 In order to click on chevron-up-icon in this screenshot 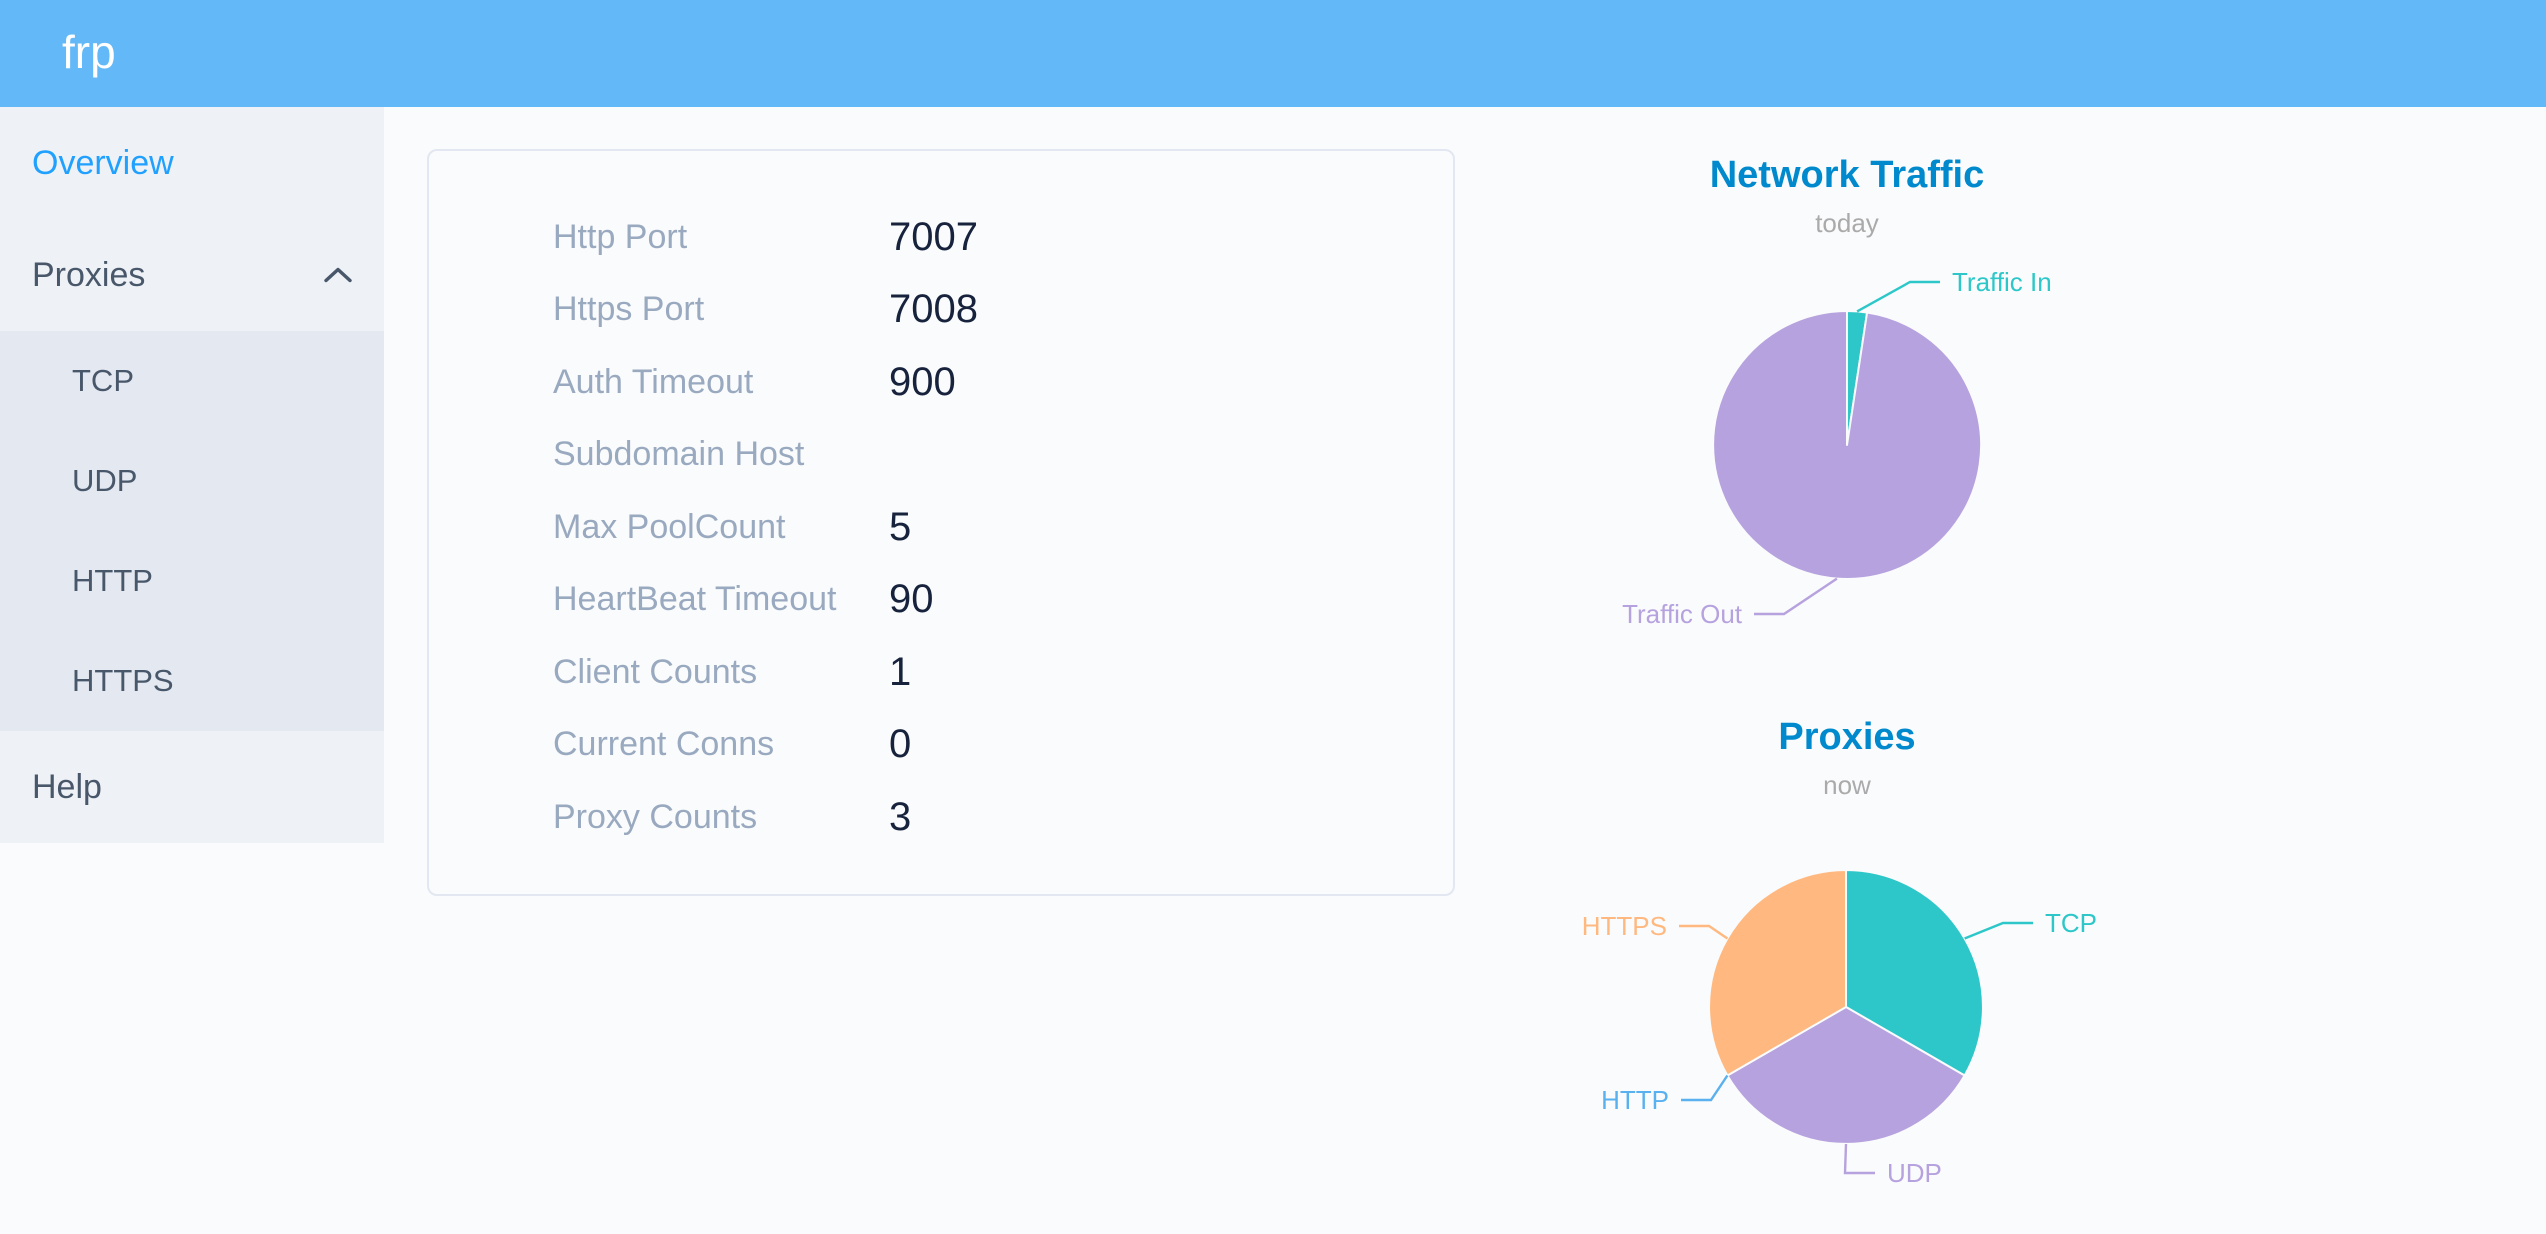, I will do `click(338, 275)`.